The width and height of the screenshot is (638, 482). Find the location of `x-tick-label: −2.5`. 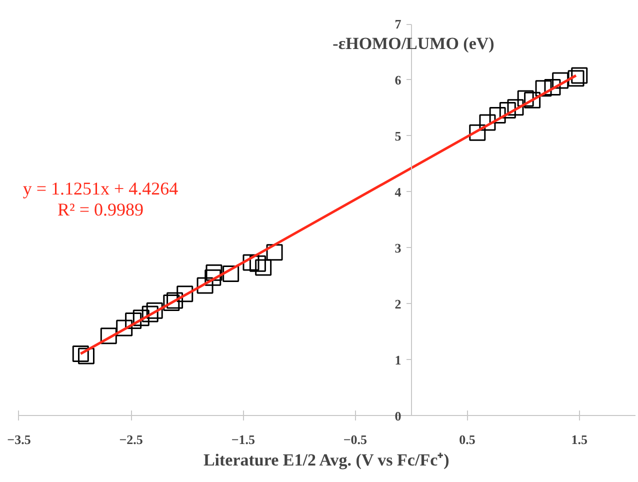

x-tick-label: −2.5 is located at coordinates (131, 439).